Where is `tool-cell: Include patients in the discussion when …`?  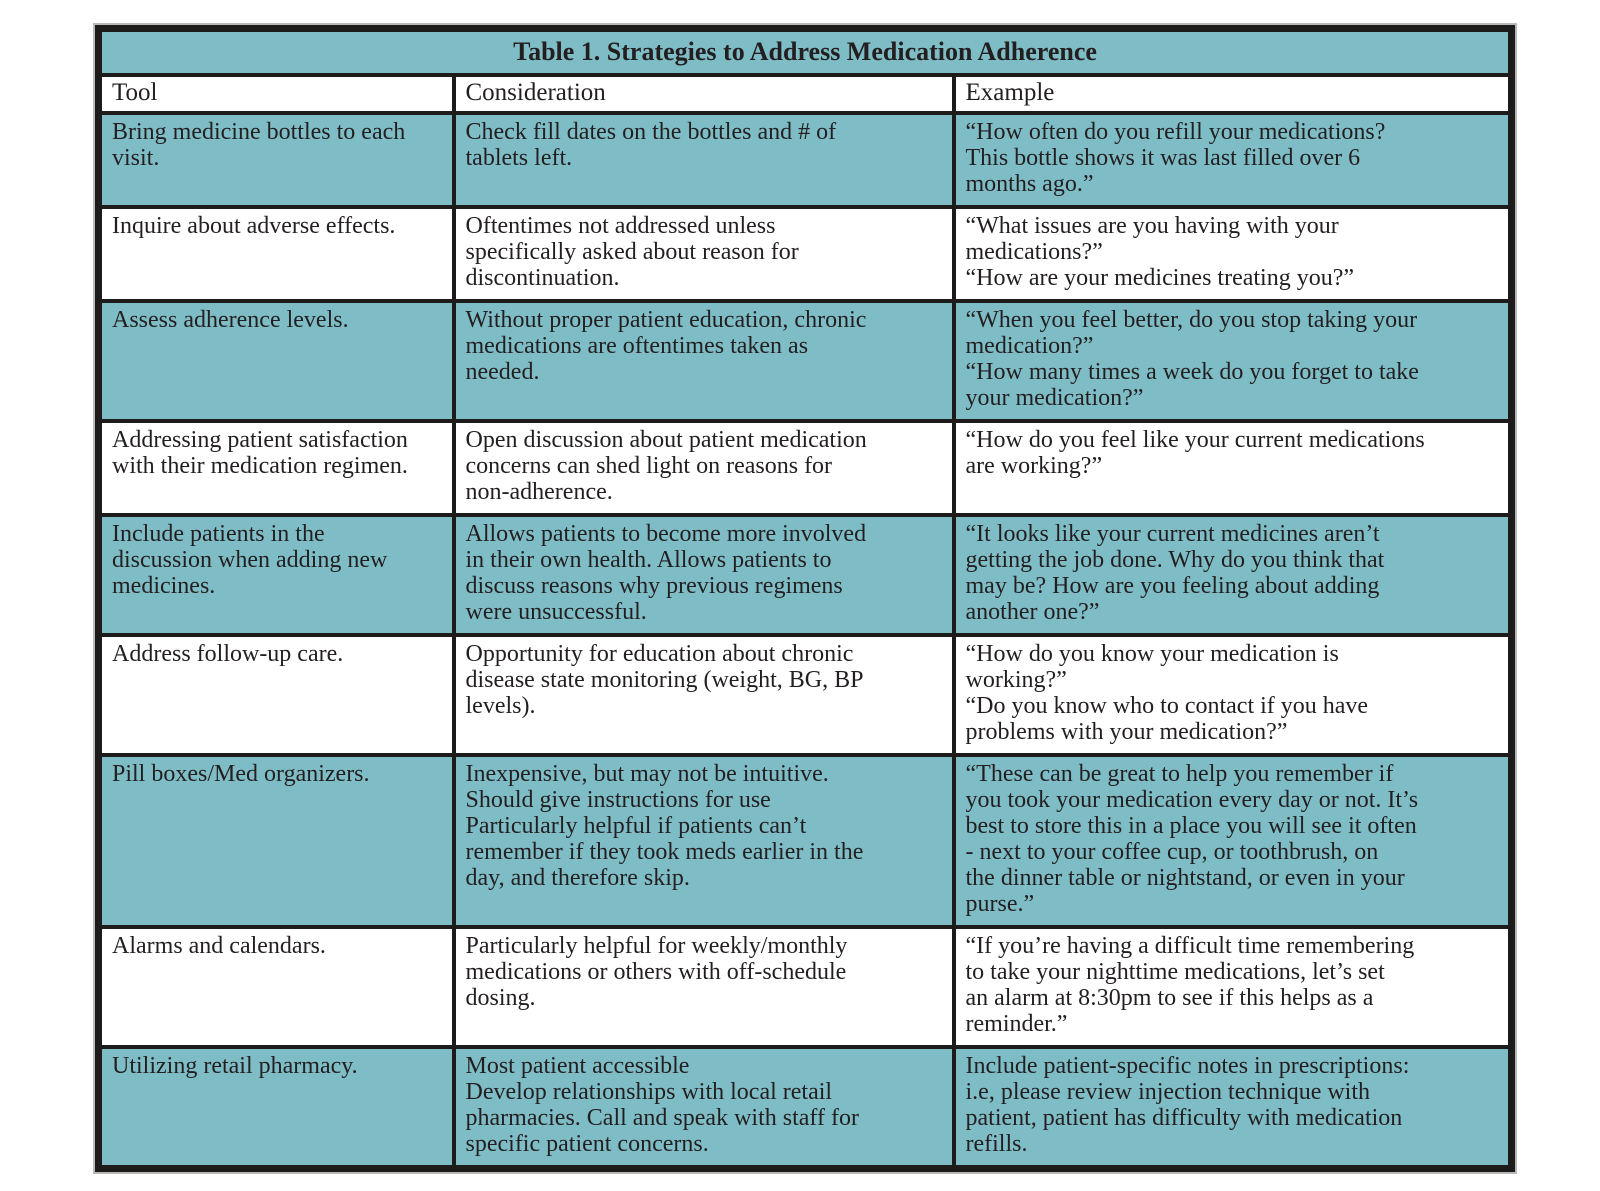
tool-cell: Include patients in the discussion when … is located at coordinates (276, 574).